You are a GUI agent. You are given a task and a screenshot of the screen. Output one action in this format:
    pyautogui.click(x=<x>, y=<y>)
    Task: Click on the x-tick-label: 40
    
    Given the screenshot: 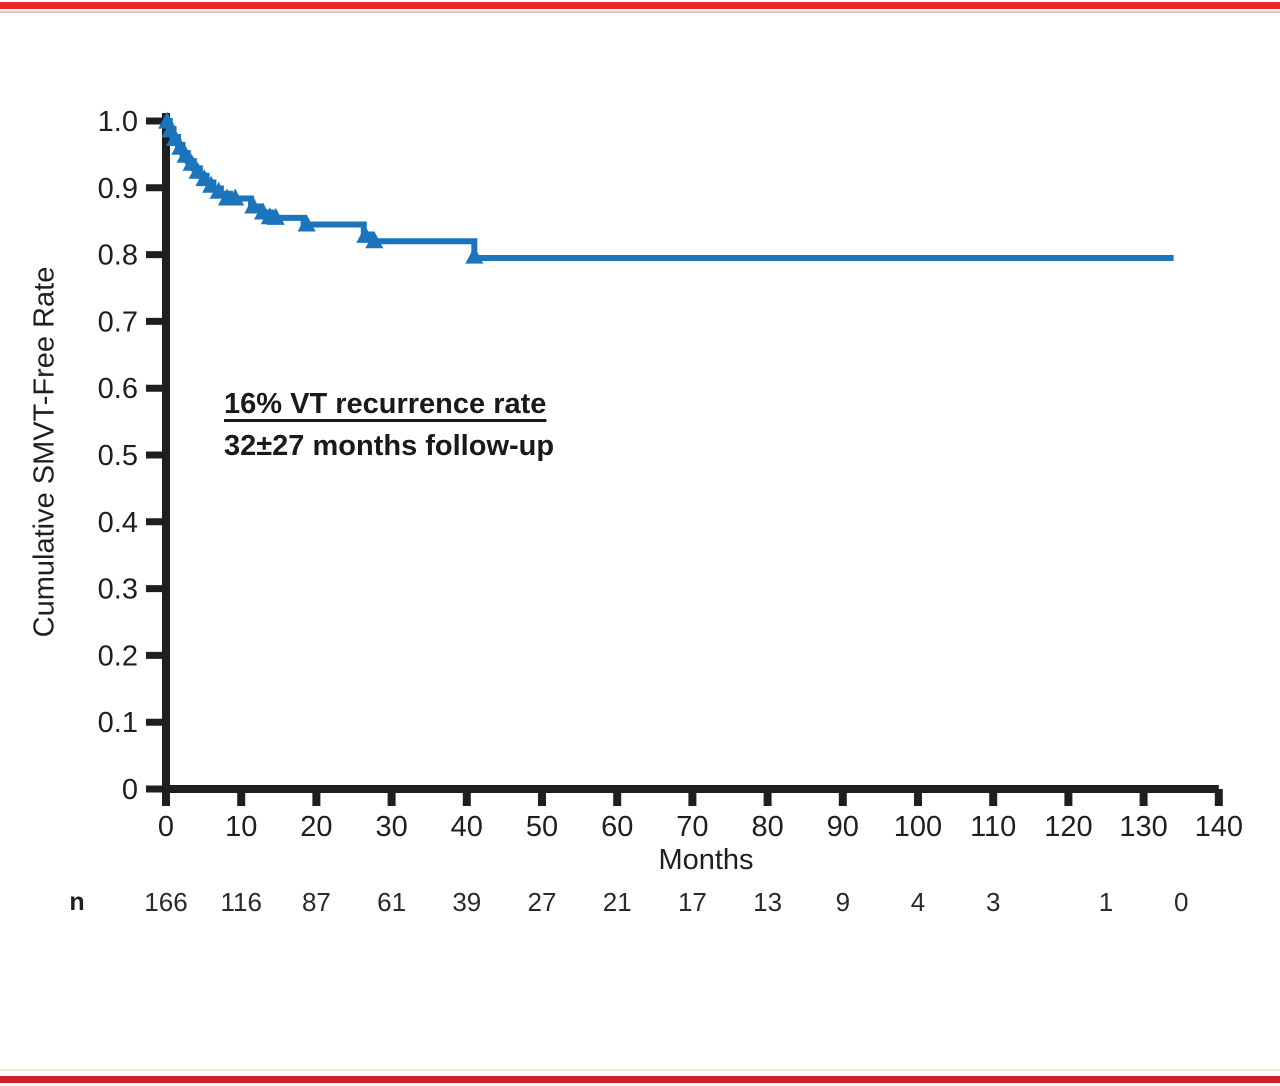 What is the action you would take?
    pyautogui.click(x=467, y=827)
    